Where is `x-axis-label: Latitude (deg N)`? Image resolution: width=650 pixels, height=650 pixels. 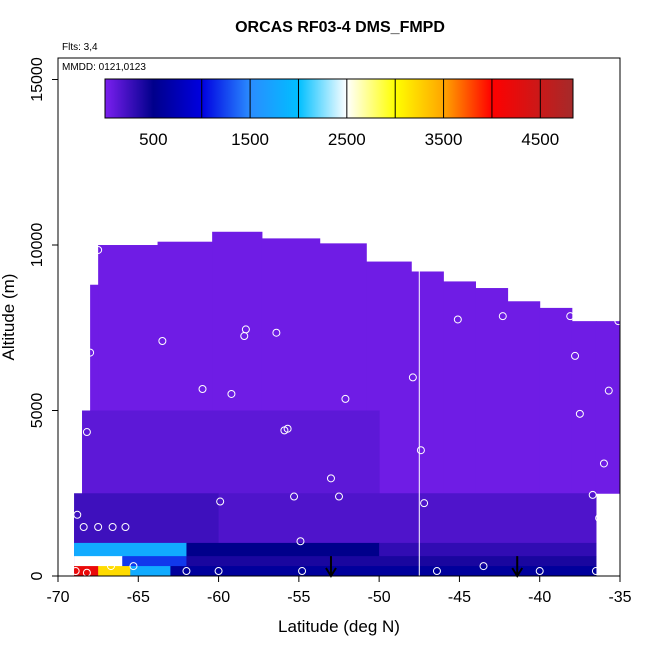 x-axis-label: Latitude (deg N) is located at coordinates (339, 626).